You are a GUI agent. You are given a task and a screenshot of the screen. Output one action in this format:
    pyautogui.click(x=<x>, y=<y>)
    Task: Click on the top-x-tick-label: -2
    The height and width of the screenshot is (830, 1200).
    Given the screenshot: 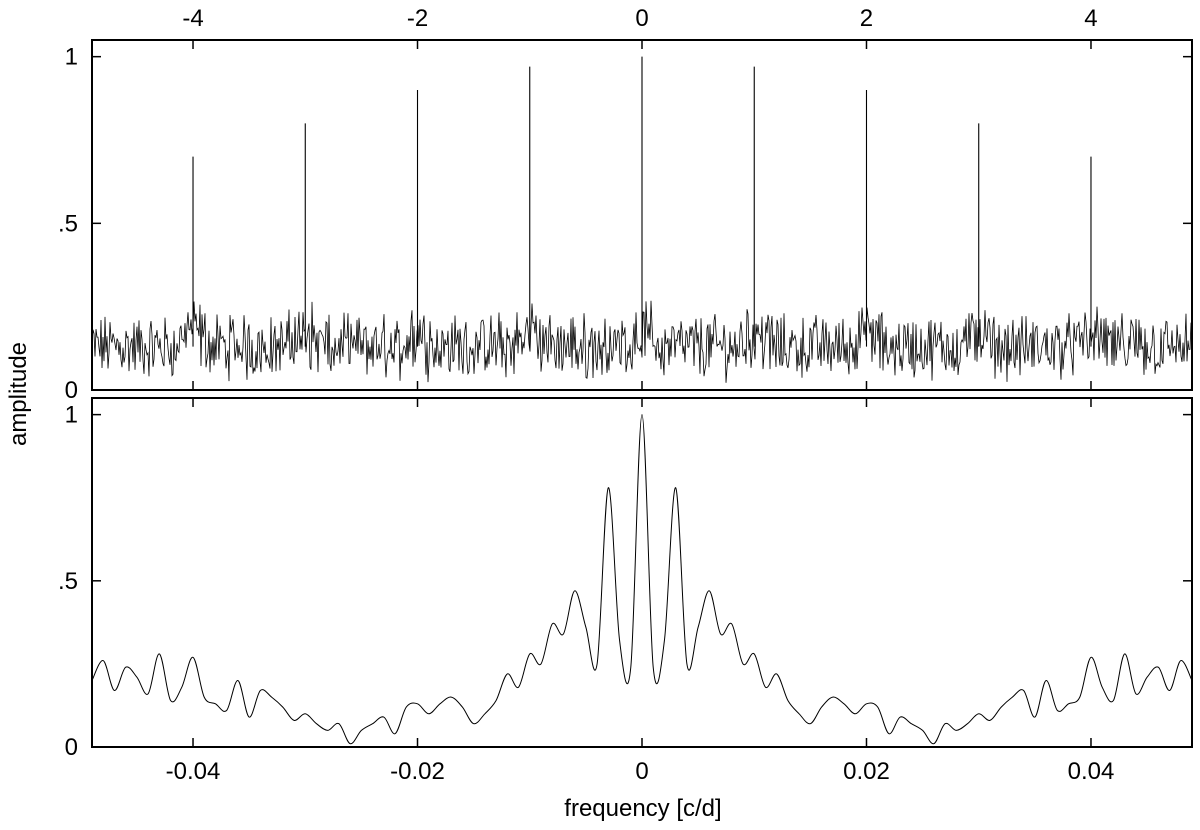 What is the action you would take?
    pyautogui.click(x=417, y=18)
    